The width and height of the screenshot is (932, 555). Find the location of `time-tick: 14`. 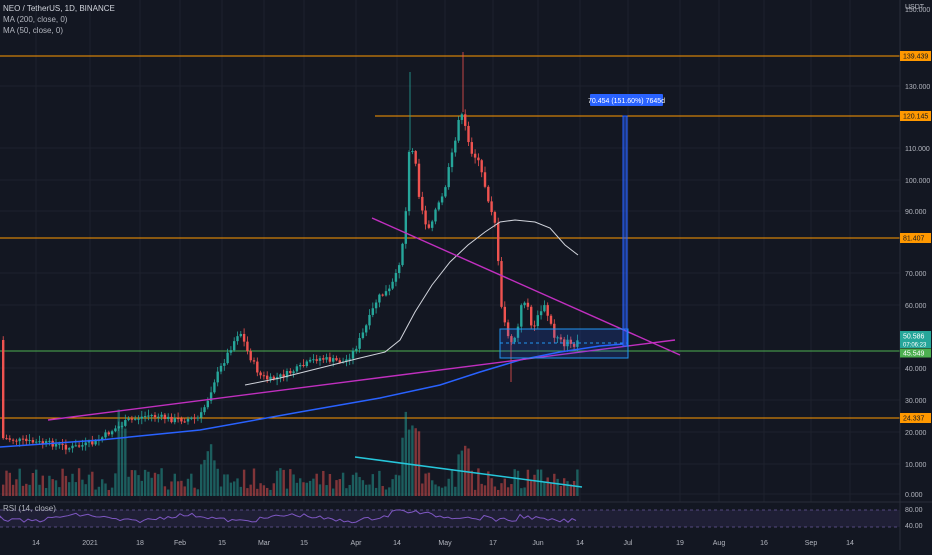

time-tick: 14 is located at coordinates (397, 543).